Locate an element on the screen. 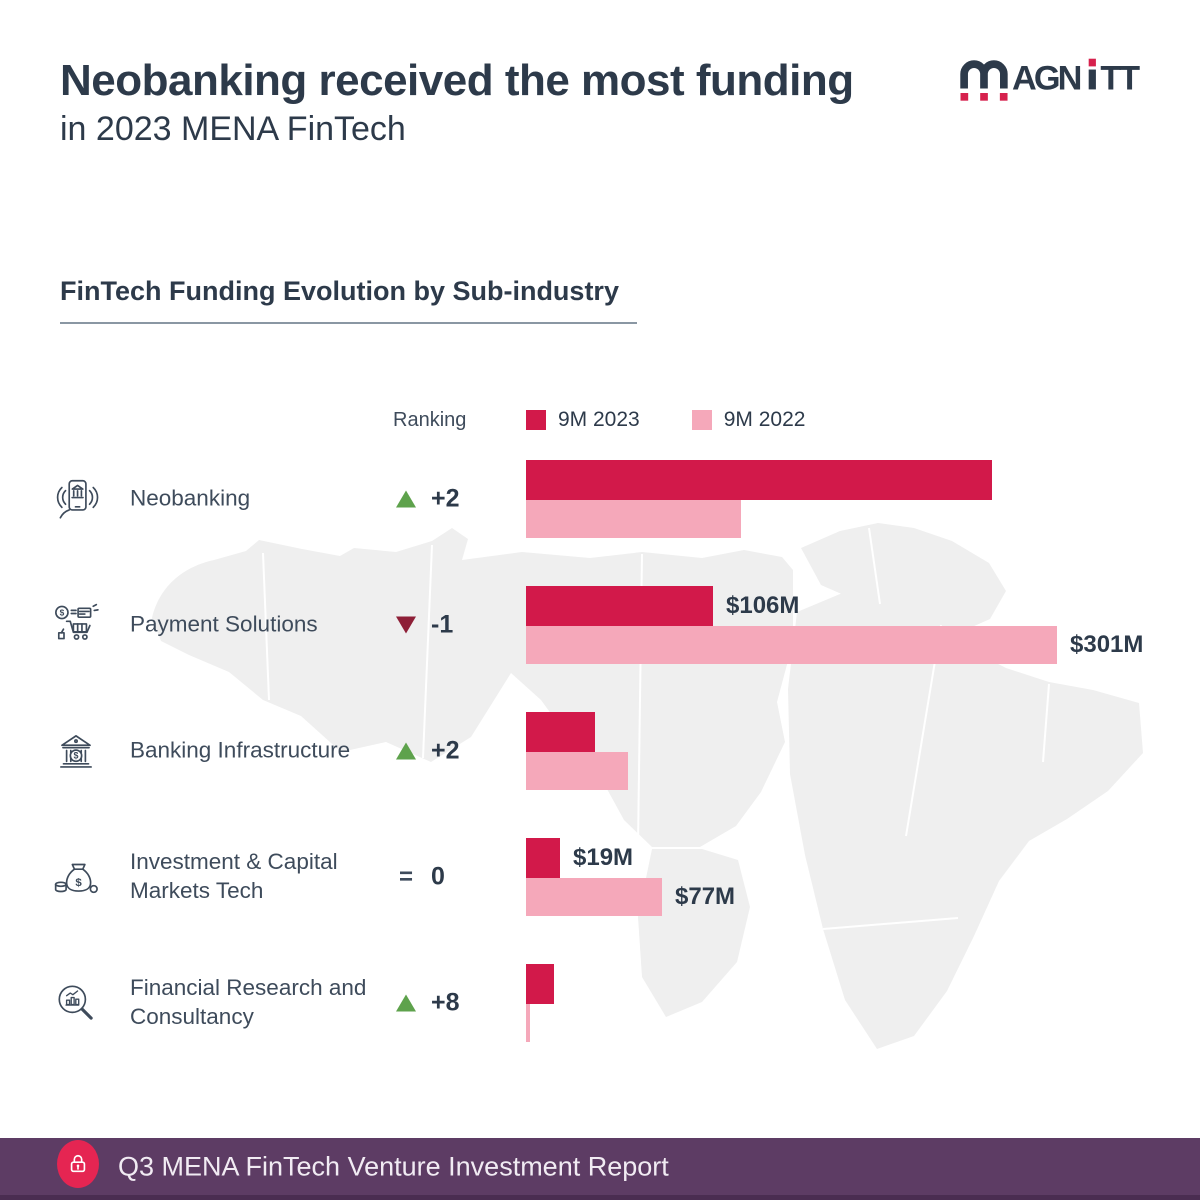  bar-value-label: $106M is located at coordinates (763, 605).